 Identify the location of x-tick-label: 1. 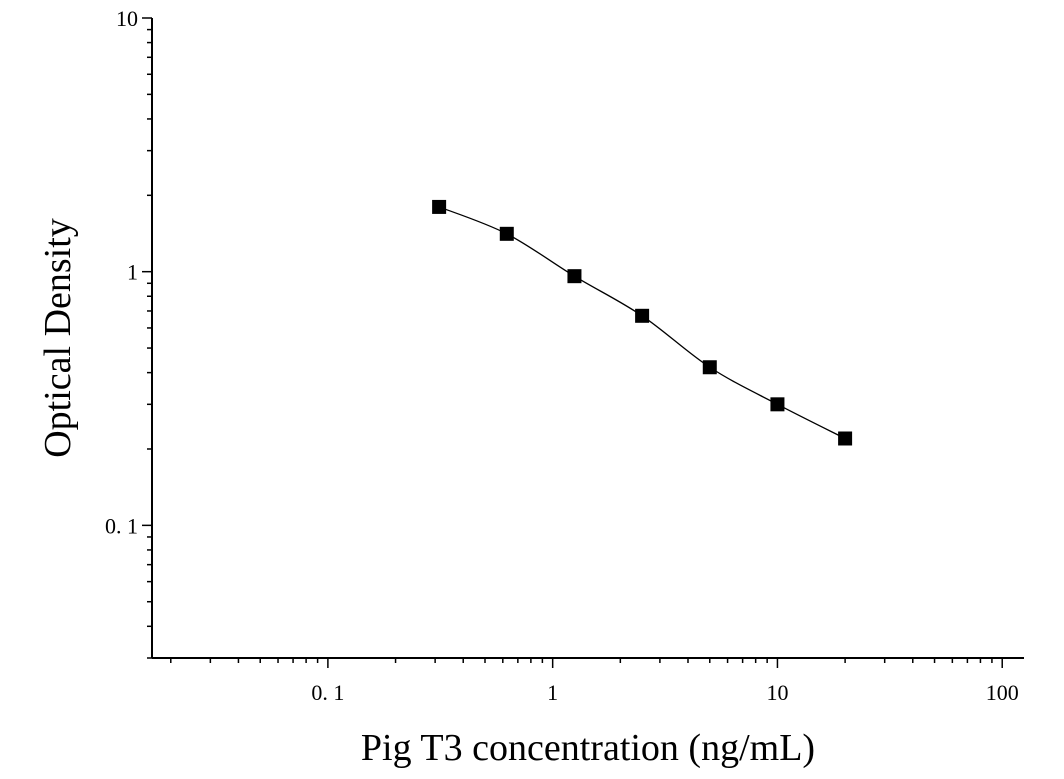
(552, 692).